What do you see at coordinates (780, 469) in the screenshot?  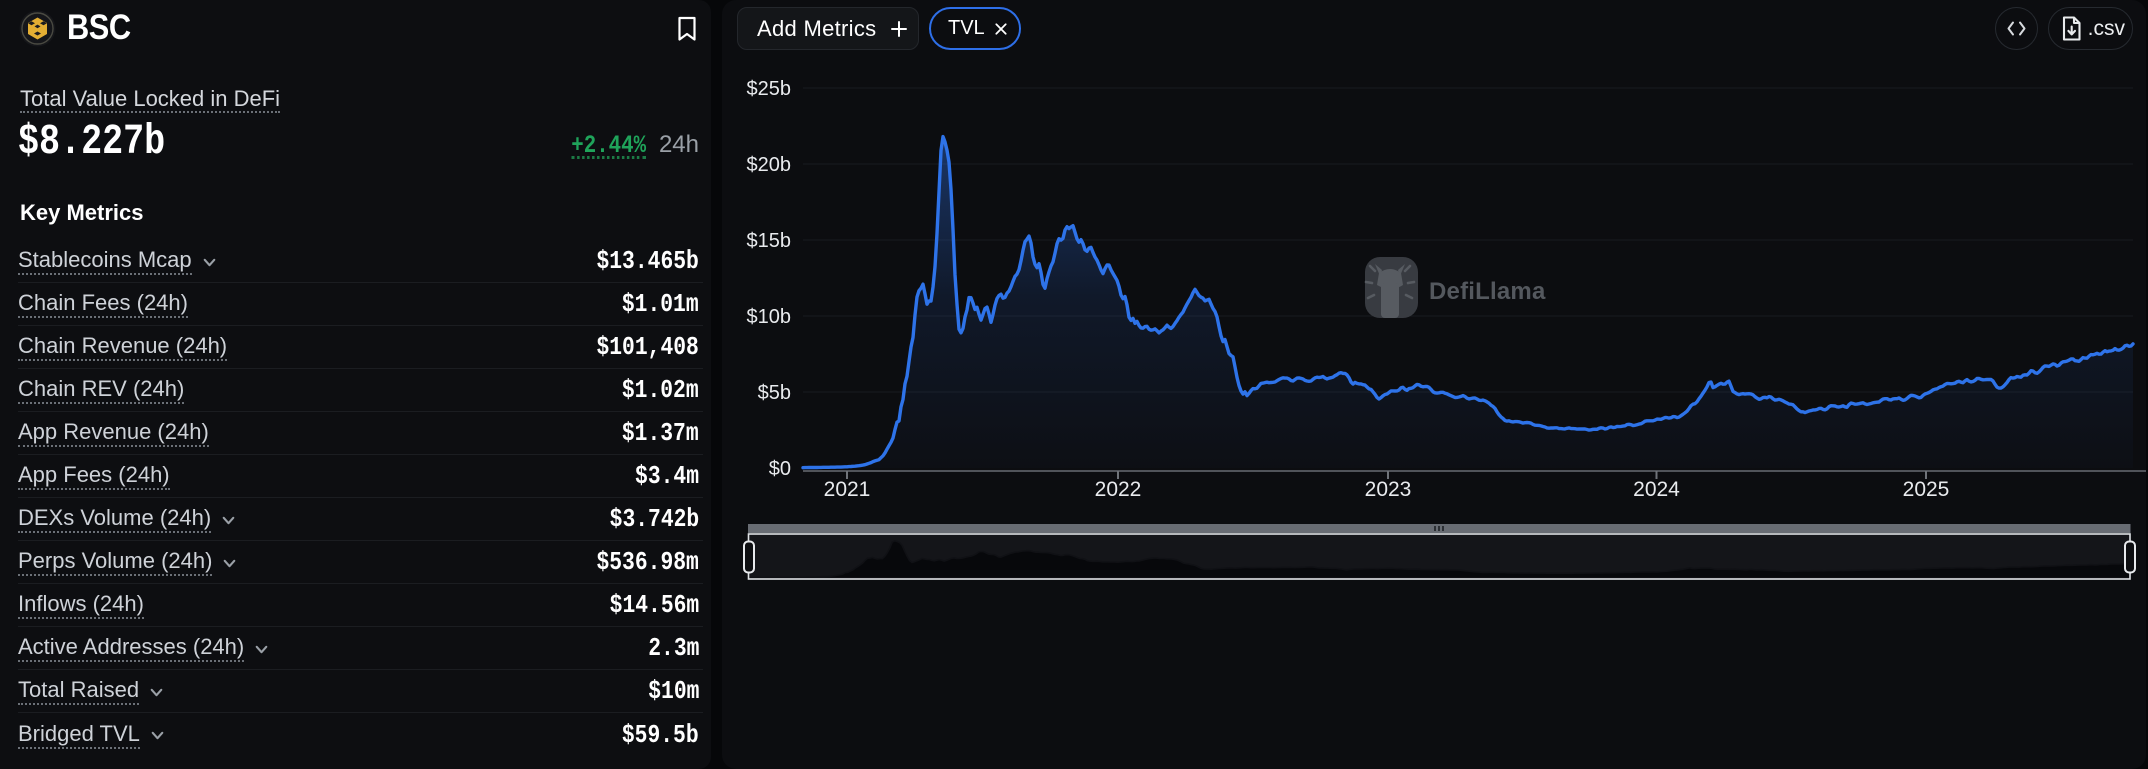 I see `svg-text: $0` at bounding box center [780, 469].